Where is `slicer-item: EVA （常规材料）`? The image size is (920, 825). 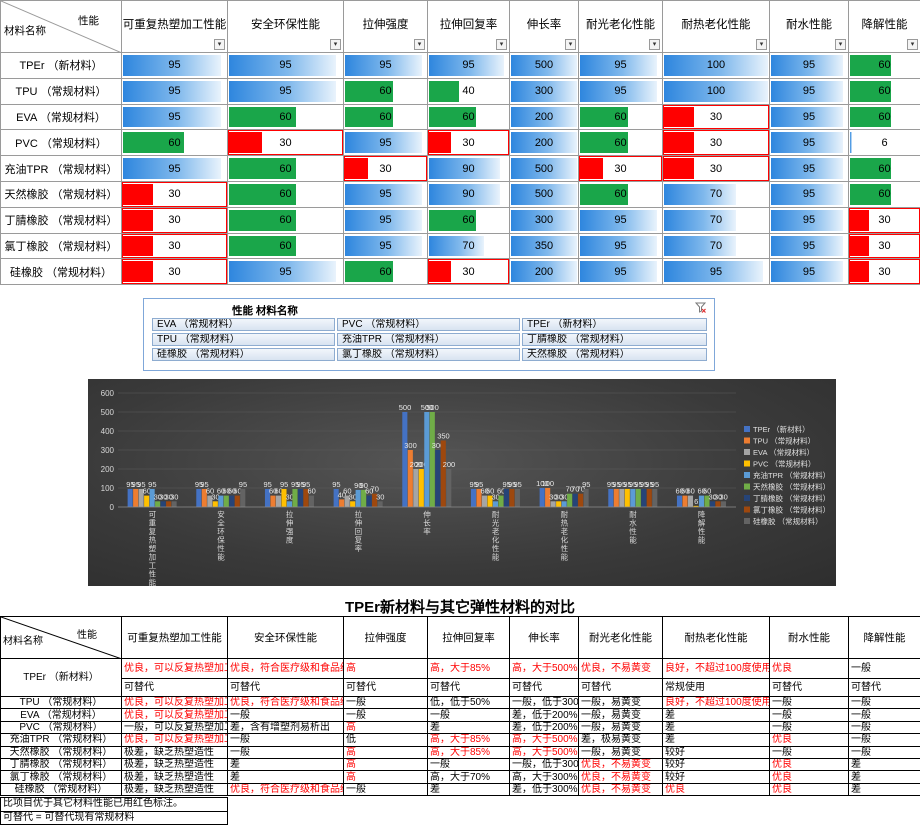 slicer-item: EVA （常规材料） is located at coordinates (243, 324).